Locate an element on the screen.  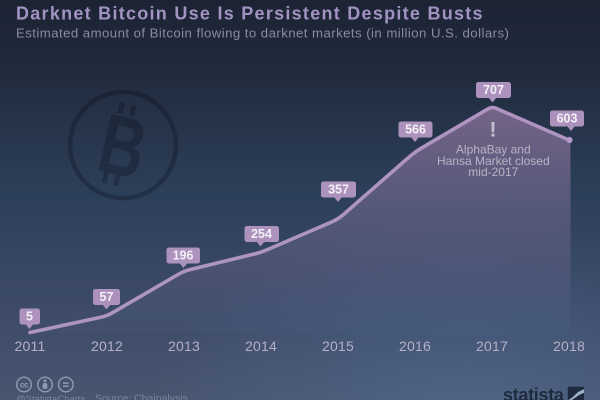
svg-text: AlphaBay and is located at coordinates (493, 150).